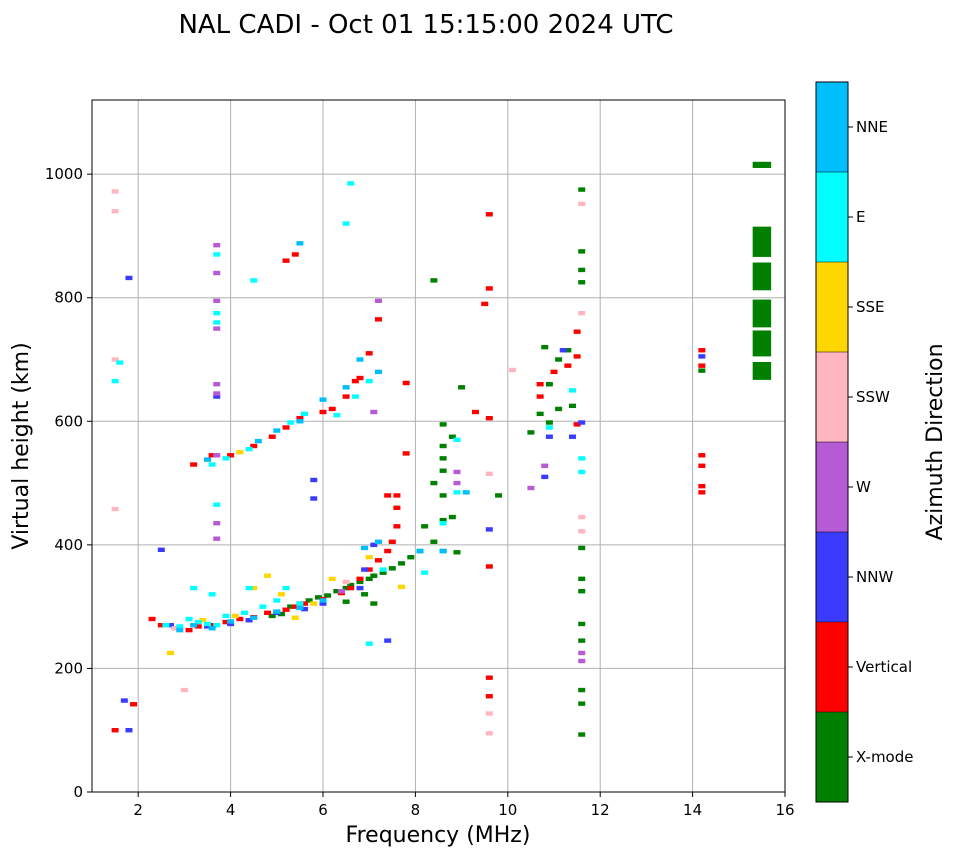  Describe the element at coordinates (425, 25) in the screenshot. I see `chart-title: NAL CADI - Oct 01 15:15:00 2024 UTC` at that location.